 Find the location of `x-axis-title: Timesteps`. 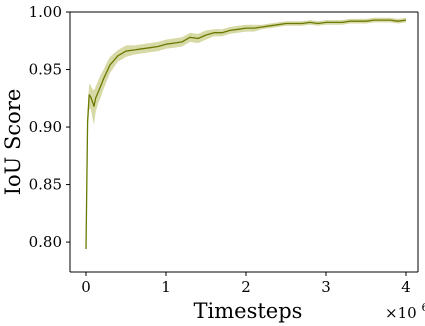

x-axis-title: Timesteps is located at coordinates (248, 311).